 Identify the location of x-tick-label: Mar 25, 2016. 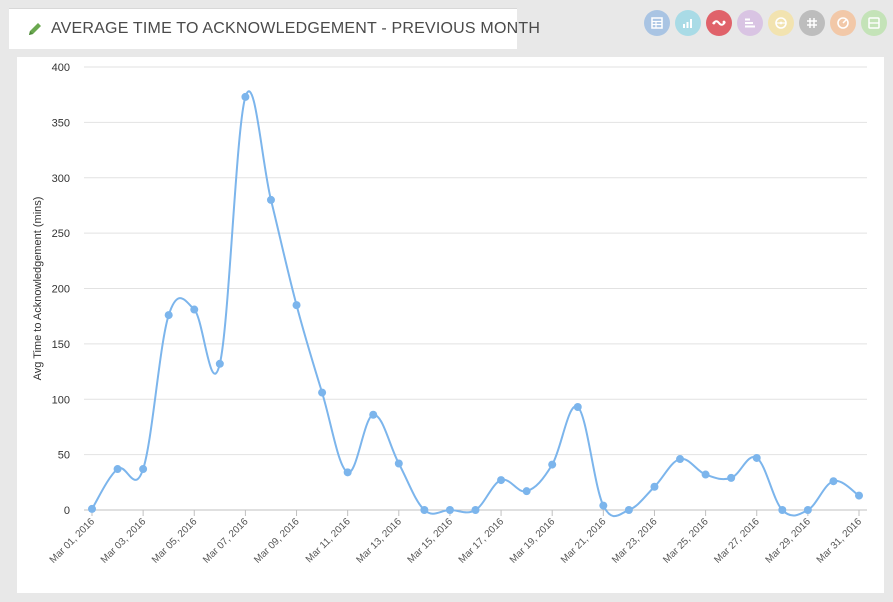
(686, 541).